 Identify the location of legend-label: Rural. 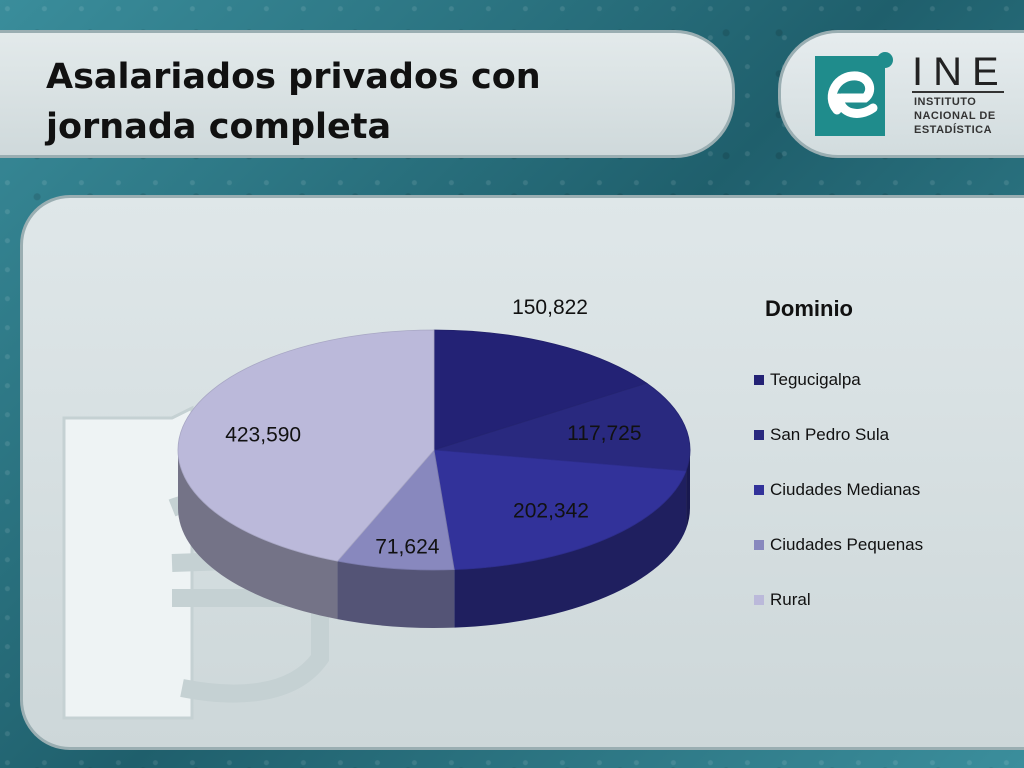
(790, 599).